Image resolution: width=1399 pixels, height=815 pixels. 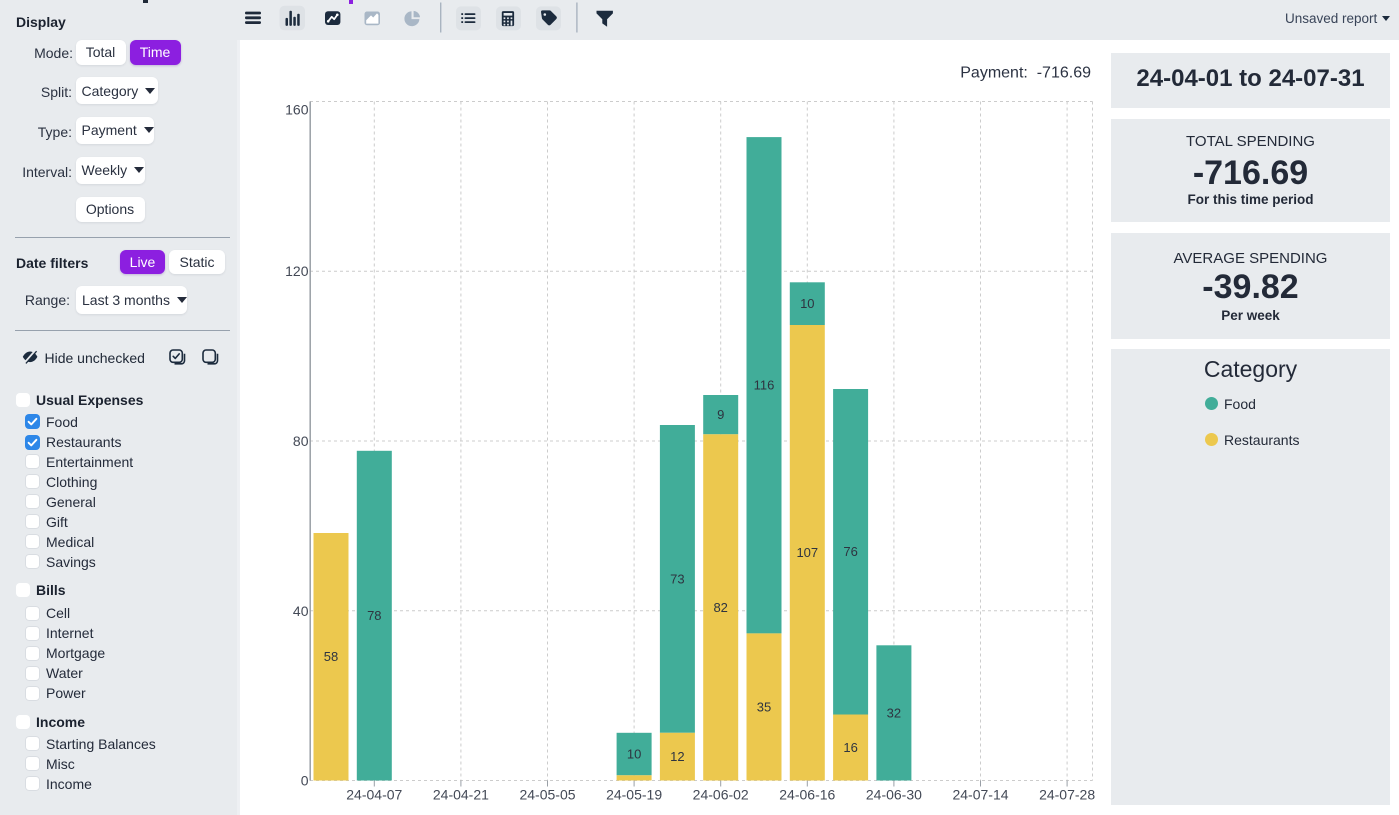 What do you see at coordinates (677, 579) in the screenshot?
I see `svg-text: 73` at bounding box center [677, 579].